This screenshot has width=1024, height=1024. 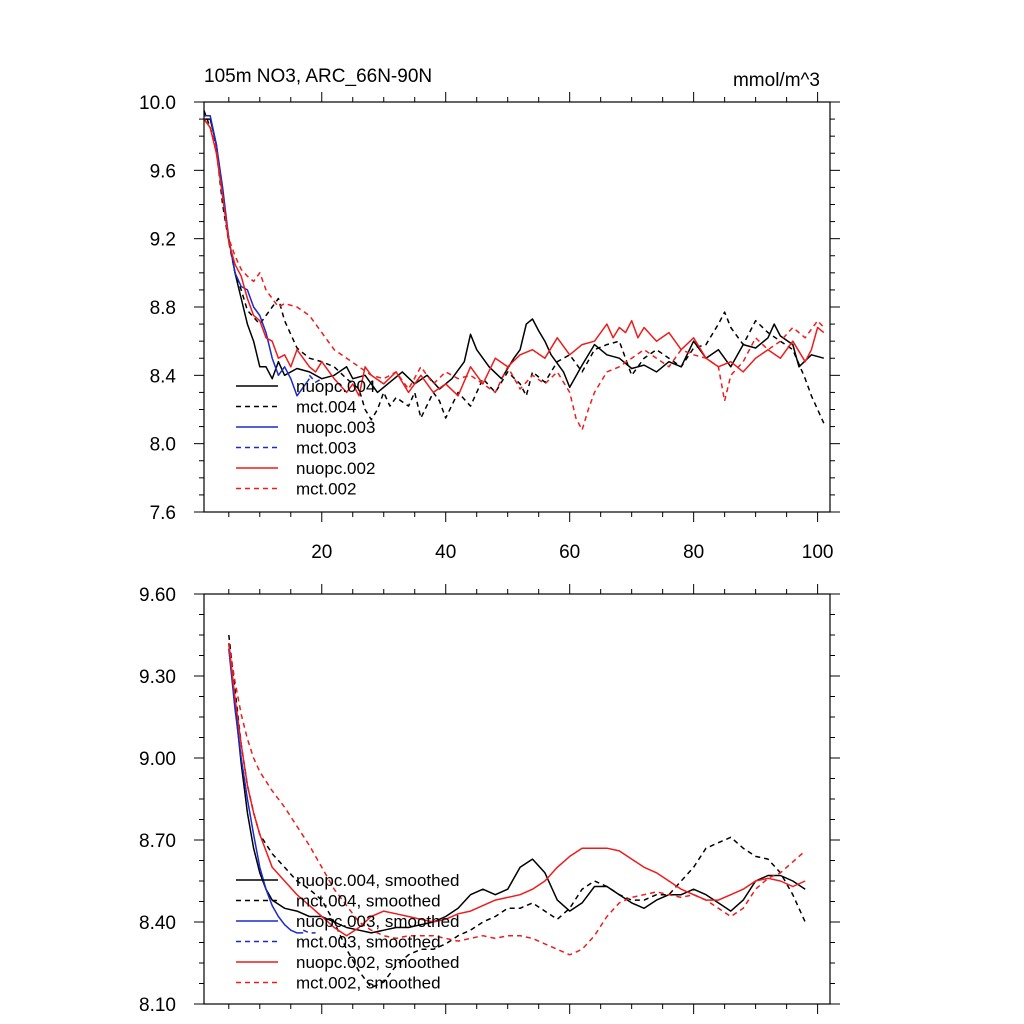 I want to click on y-tick-label: 7.6, so click(x=163, y=513).